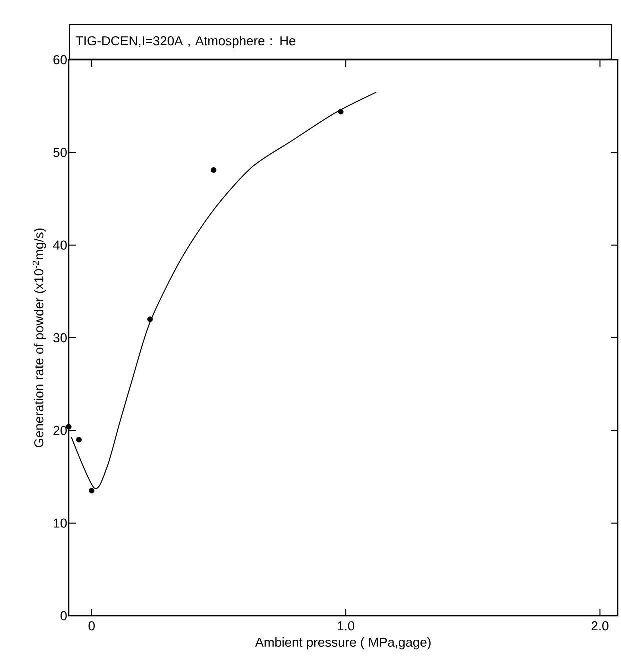  I want to click on x-tick-label: 2.0, so click(600, 626).